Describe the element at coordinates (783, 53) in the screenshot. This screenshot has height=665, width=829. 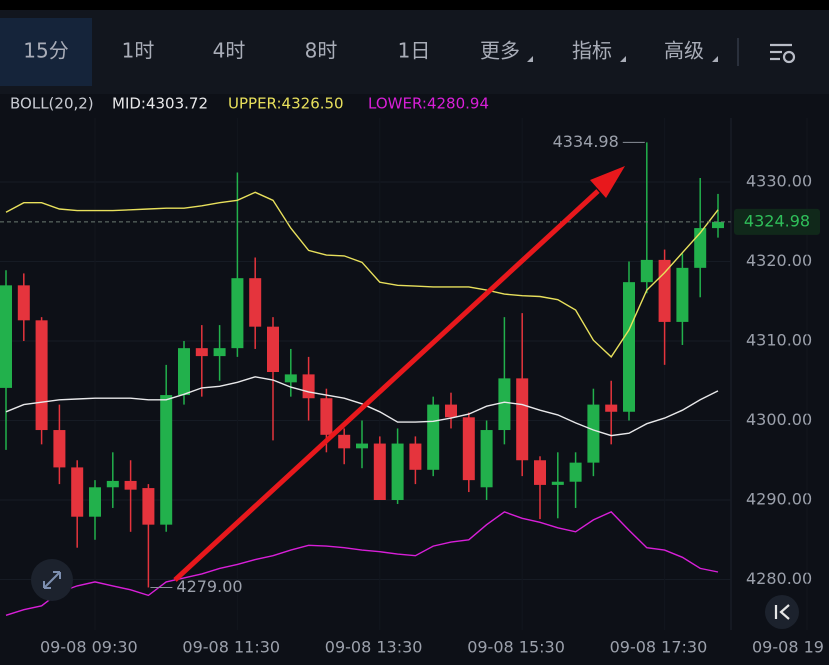
I see `settings-icon` at that location.